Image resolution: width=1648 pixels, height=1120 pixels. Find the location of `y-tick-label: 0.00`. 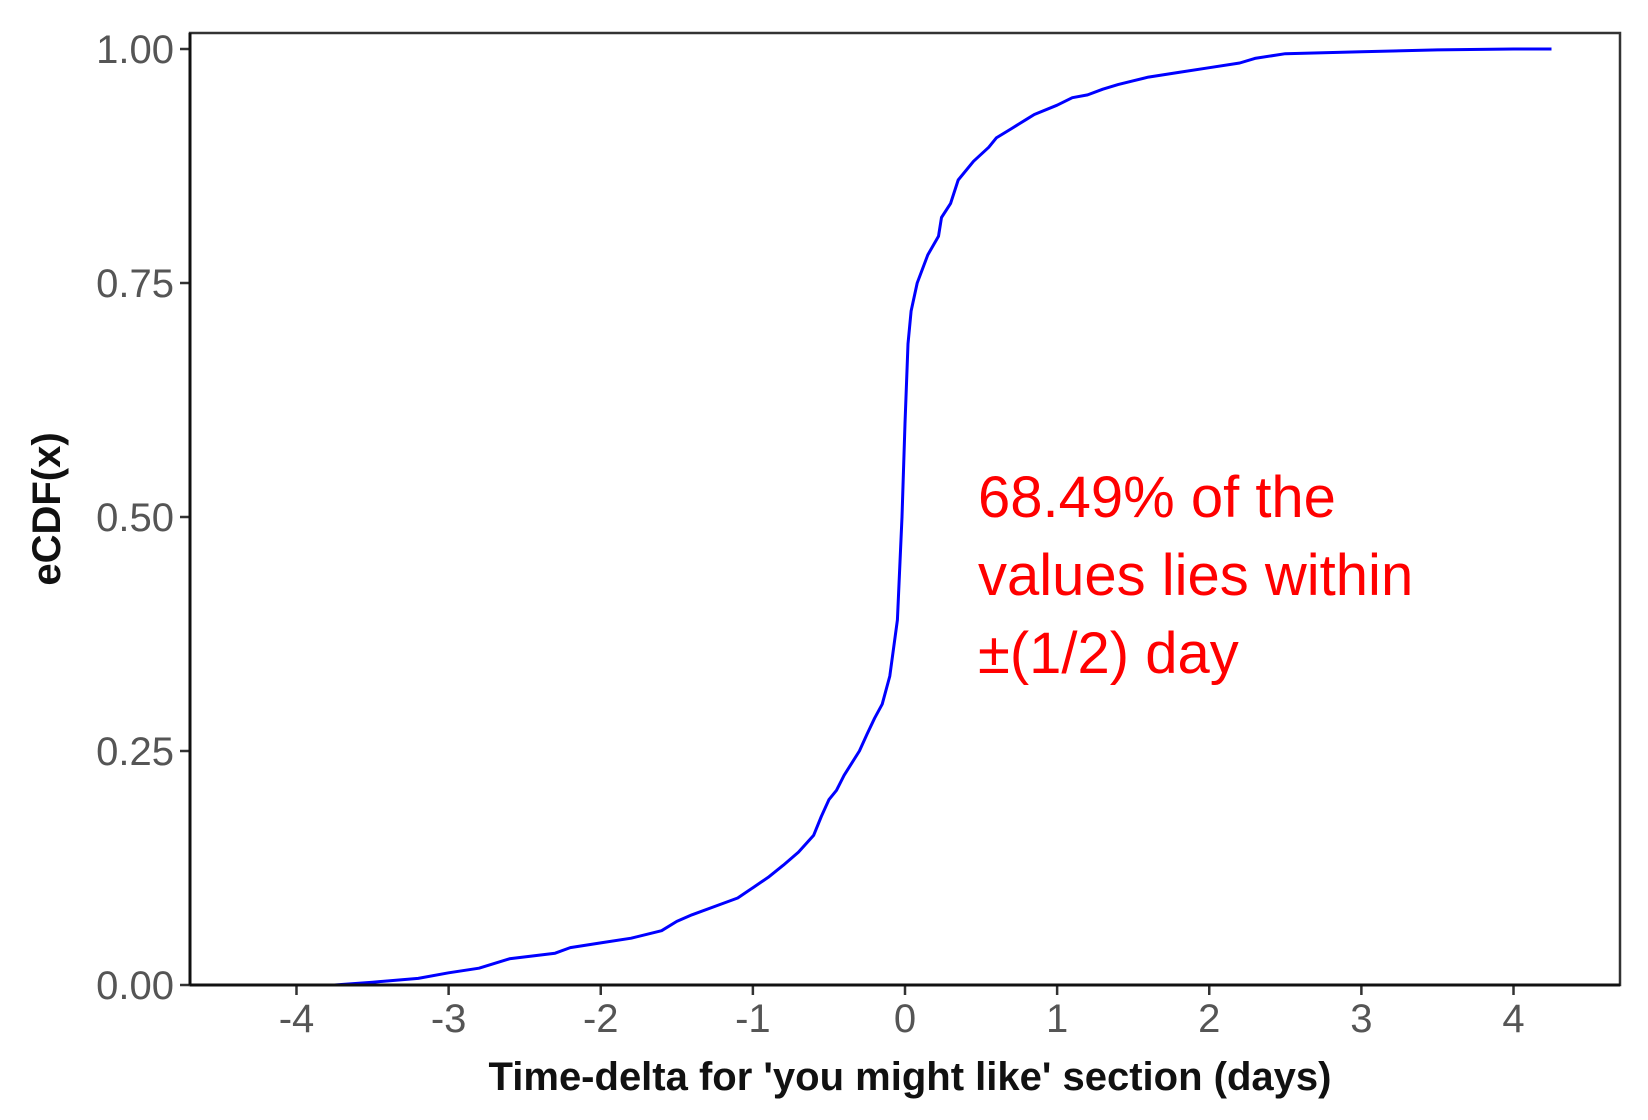

y-tick-label: 0.00 is located at coordinates (135, 986).